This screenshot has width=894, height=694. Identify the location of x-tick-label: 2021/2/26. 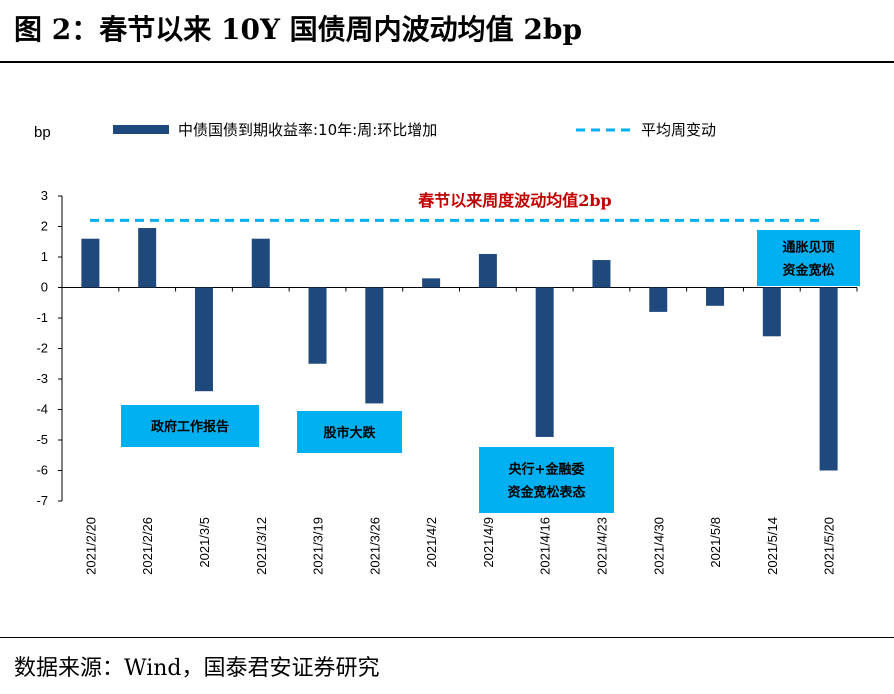
(147, 546).